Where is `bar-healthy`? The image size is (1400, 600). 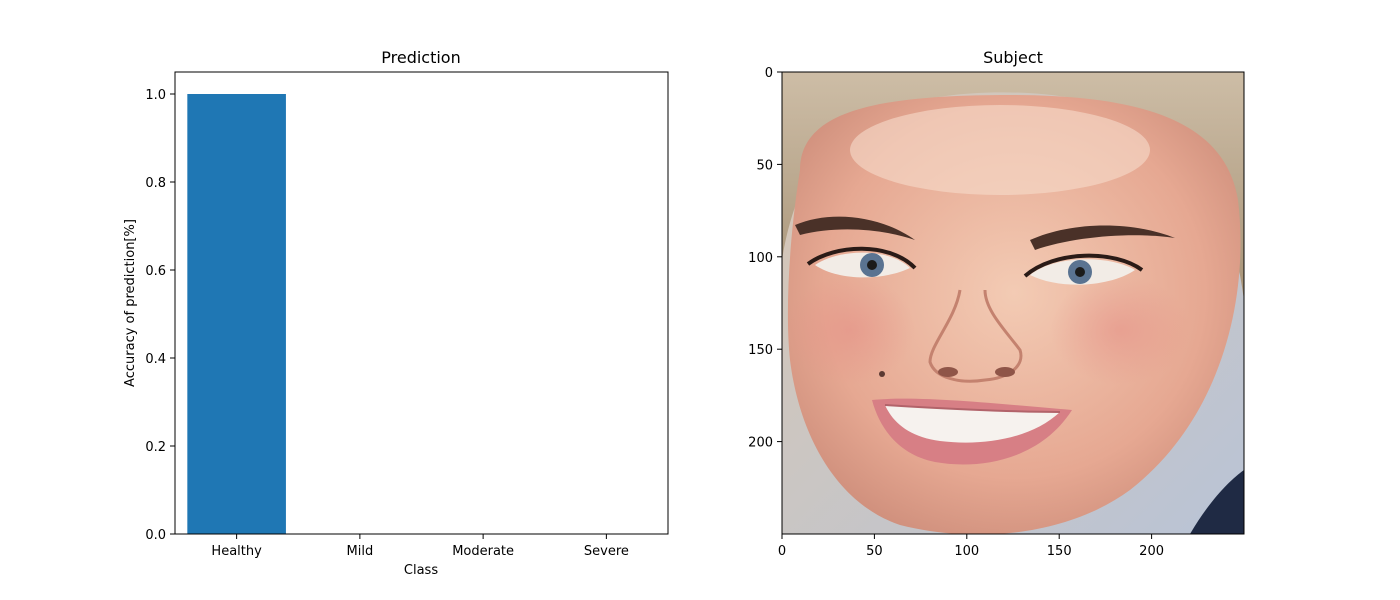 bar-healthy is located at coordinates (236, 314).